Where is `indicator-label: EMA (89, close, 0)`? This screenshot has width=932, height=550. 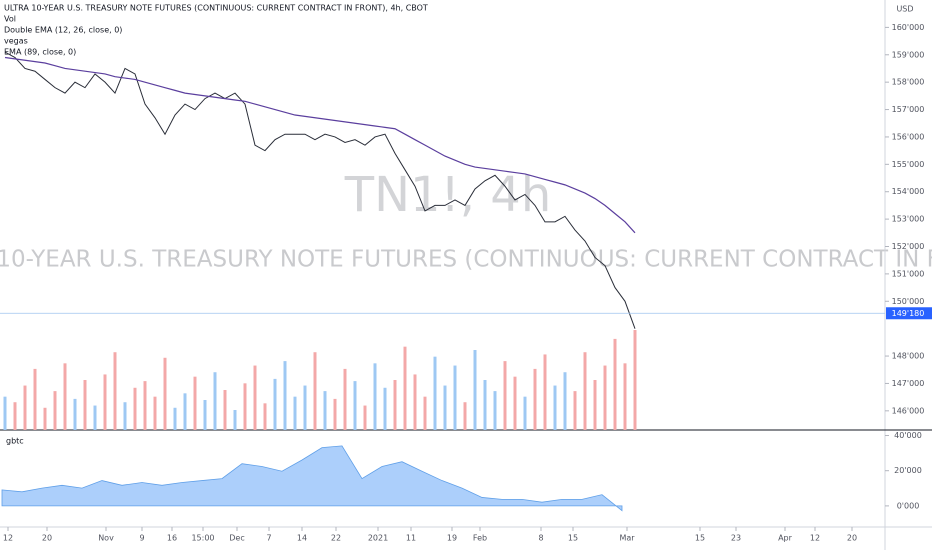
indicator-label: EMA (89, close, 0) is located at coordinates (40, 52).